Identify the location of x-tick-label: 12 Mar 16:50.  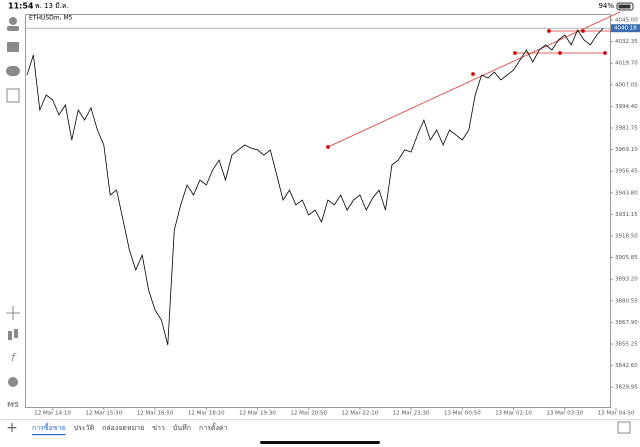
(155, 414).